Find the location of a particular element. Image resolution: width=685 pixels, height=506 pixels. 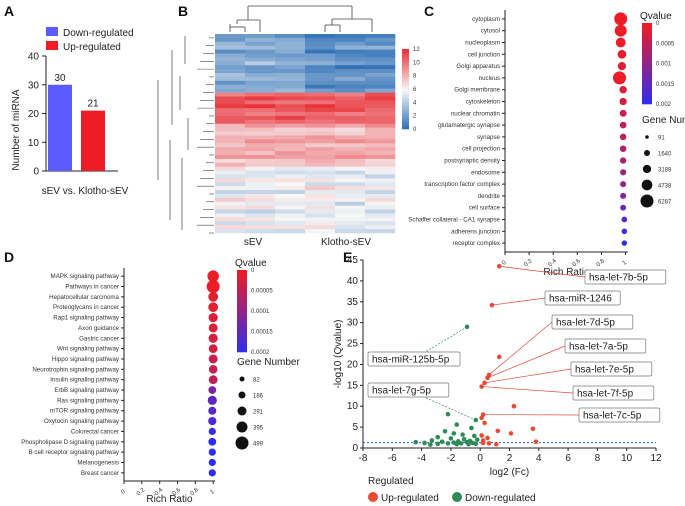

bubble-term-label: Gastric cancer is located at coordinates (99, 338).